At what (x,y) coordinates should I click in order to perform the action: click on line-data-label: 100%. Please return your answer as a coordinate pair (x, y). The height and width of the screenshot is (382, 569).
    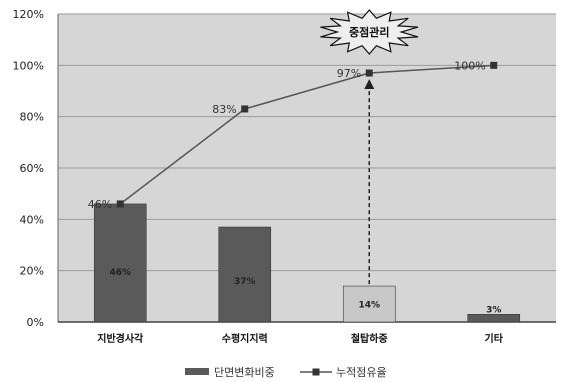
    Looking at the image, I should click on (469, 65).